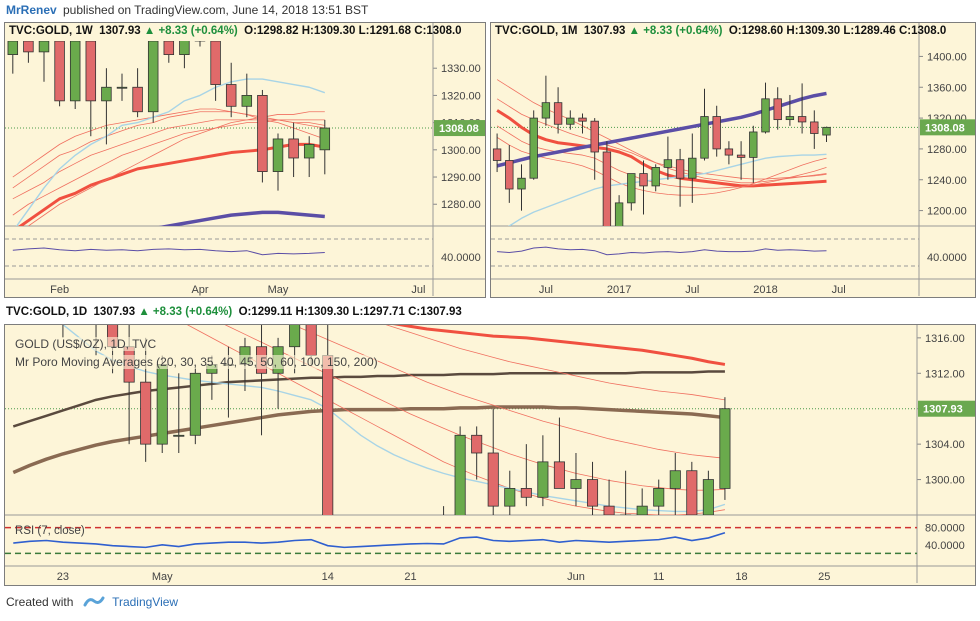  I want to click on plot-area, so click(169, 133).